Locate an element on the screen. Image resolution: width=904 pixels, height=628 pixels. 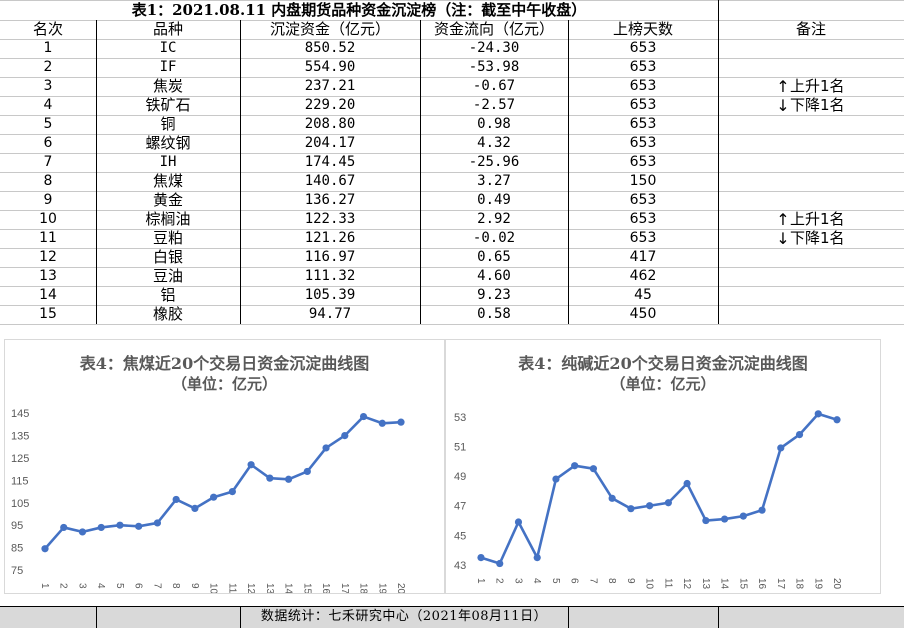
table-cell-name: 白银 is located at coordinates (167, 257).